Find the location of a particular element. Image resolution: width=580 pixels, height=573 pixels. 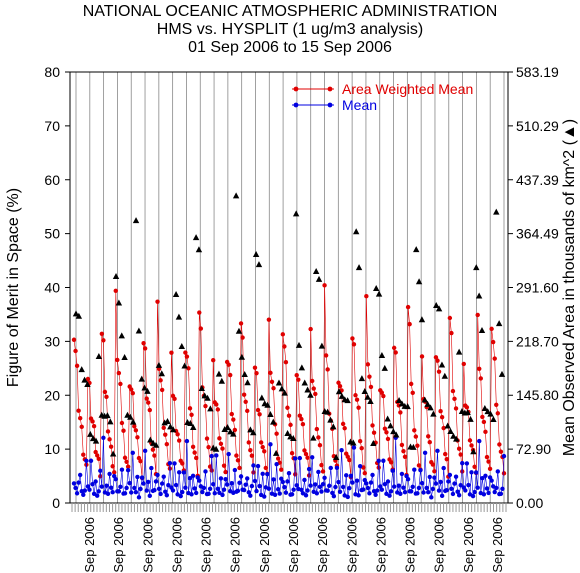

y-right-tick-label: 364.49 is located at coordinates (537, 234).